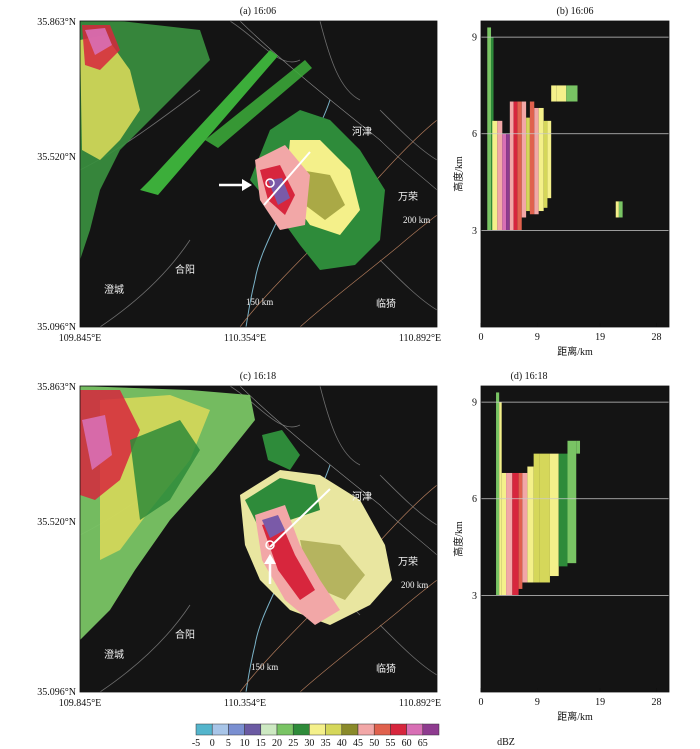  What do you see at coordinates (566, 188) in the screenshot?
I see `panel-b-ticks: 3 6 9 0 9 19 28` at bounding box center [566, 188].